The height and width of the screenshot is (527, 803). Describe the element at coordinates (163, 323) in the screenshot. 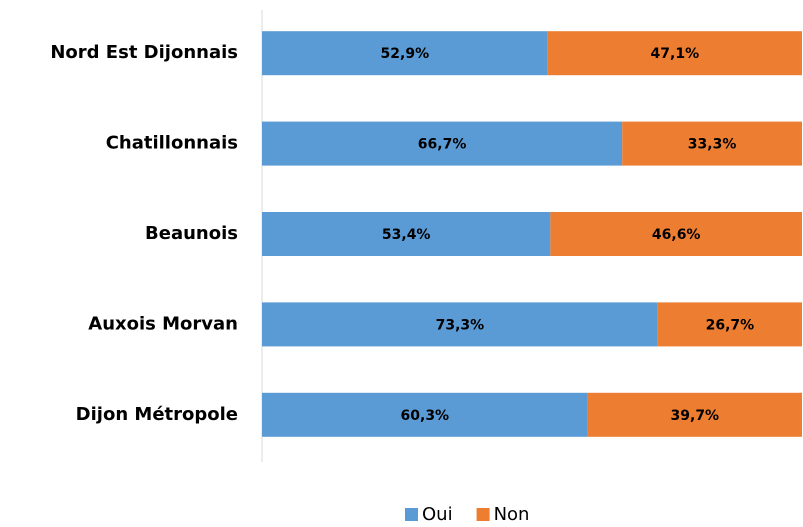

I see `category-label: Auxois Morvan` at that location.